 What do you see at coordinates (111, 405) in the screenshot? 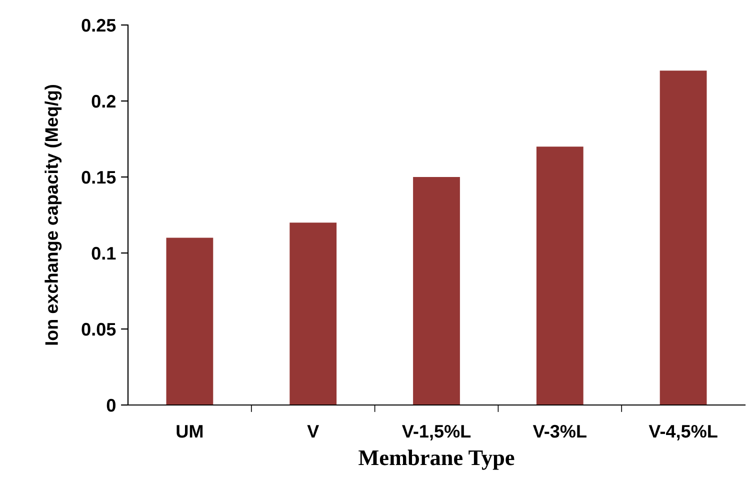
I see `y-tick-label: 0` at bounding box center [111, 405].